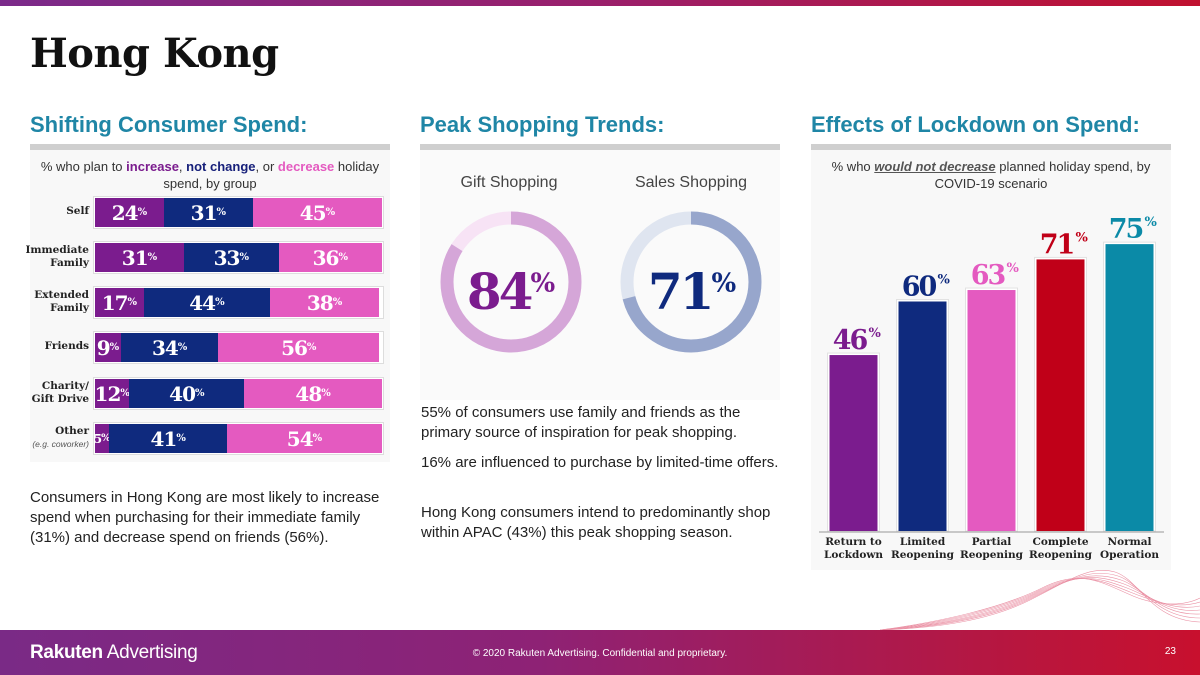  I want to click on bar-category-label: Extended Family, so click(61, 301).